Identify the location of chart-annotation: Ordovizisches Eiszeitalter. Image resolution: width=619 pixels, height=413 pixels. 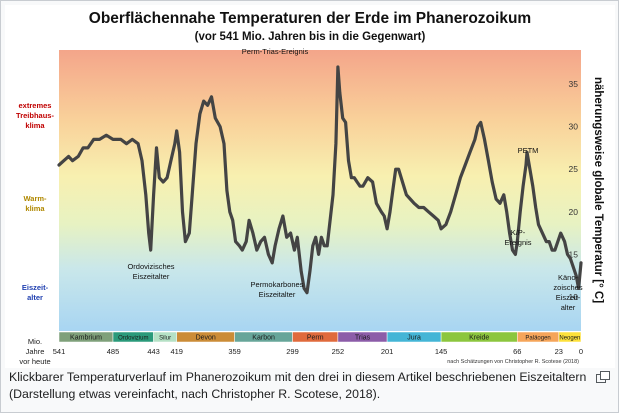
(150, 271).